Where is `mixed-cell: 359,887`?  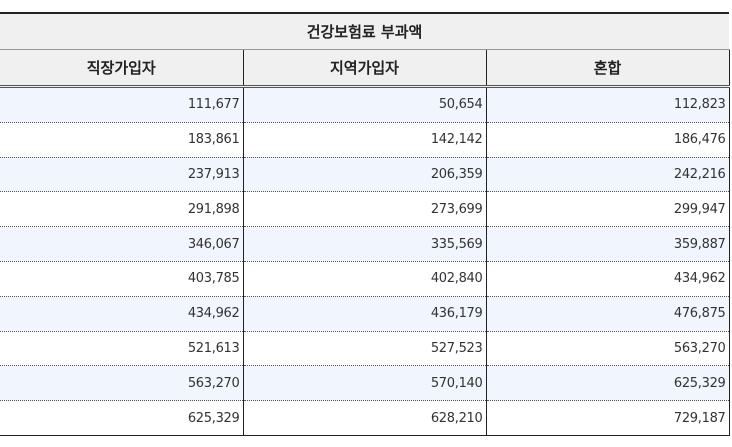 mixed-cell: 359,887 is located at coordinates (607, 244).